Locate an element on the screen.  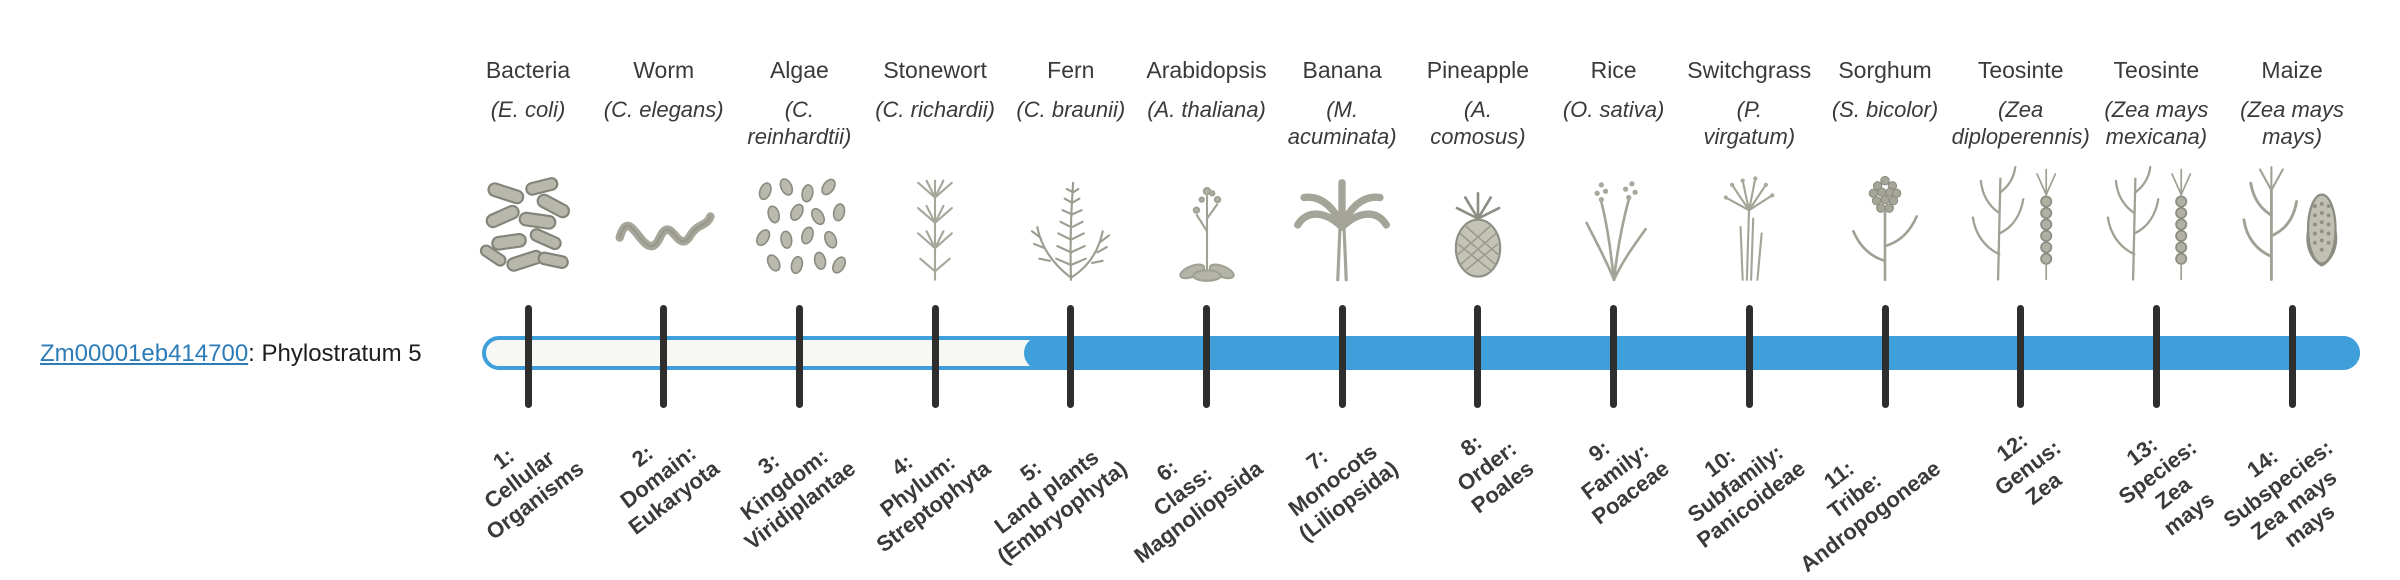
teosinte-diploperennis-icon is located at coordinates (2021, 219).